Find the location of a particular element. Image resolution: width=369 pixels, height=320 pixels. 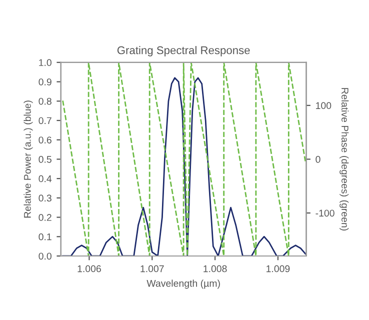

y-tick-label: 0.0 is located at coordinates (45, 256).